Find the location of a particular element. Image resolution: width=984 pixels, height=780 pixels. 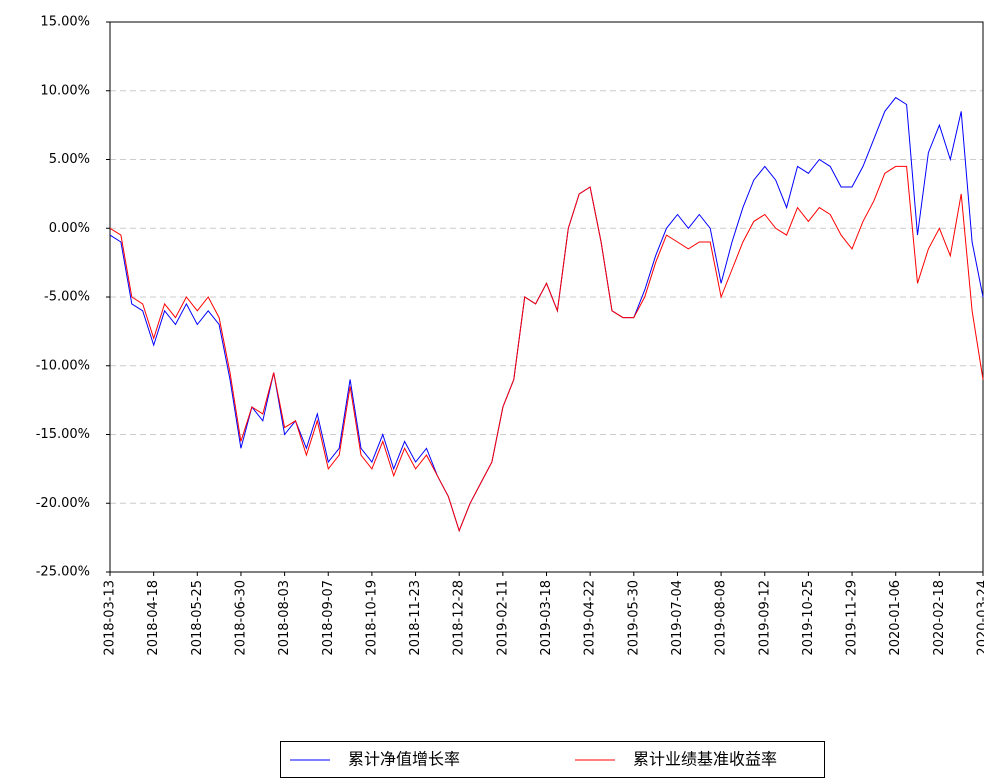

y-tick-label: 5.00% is located at coordinates (69, 159).